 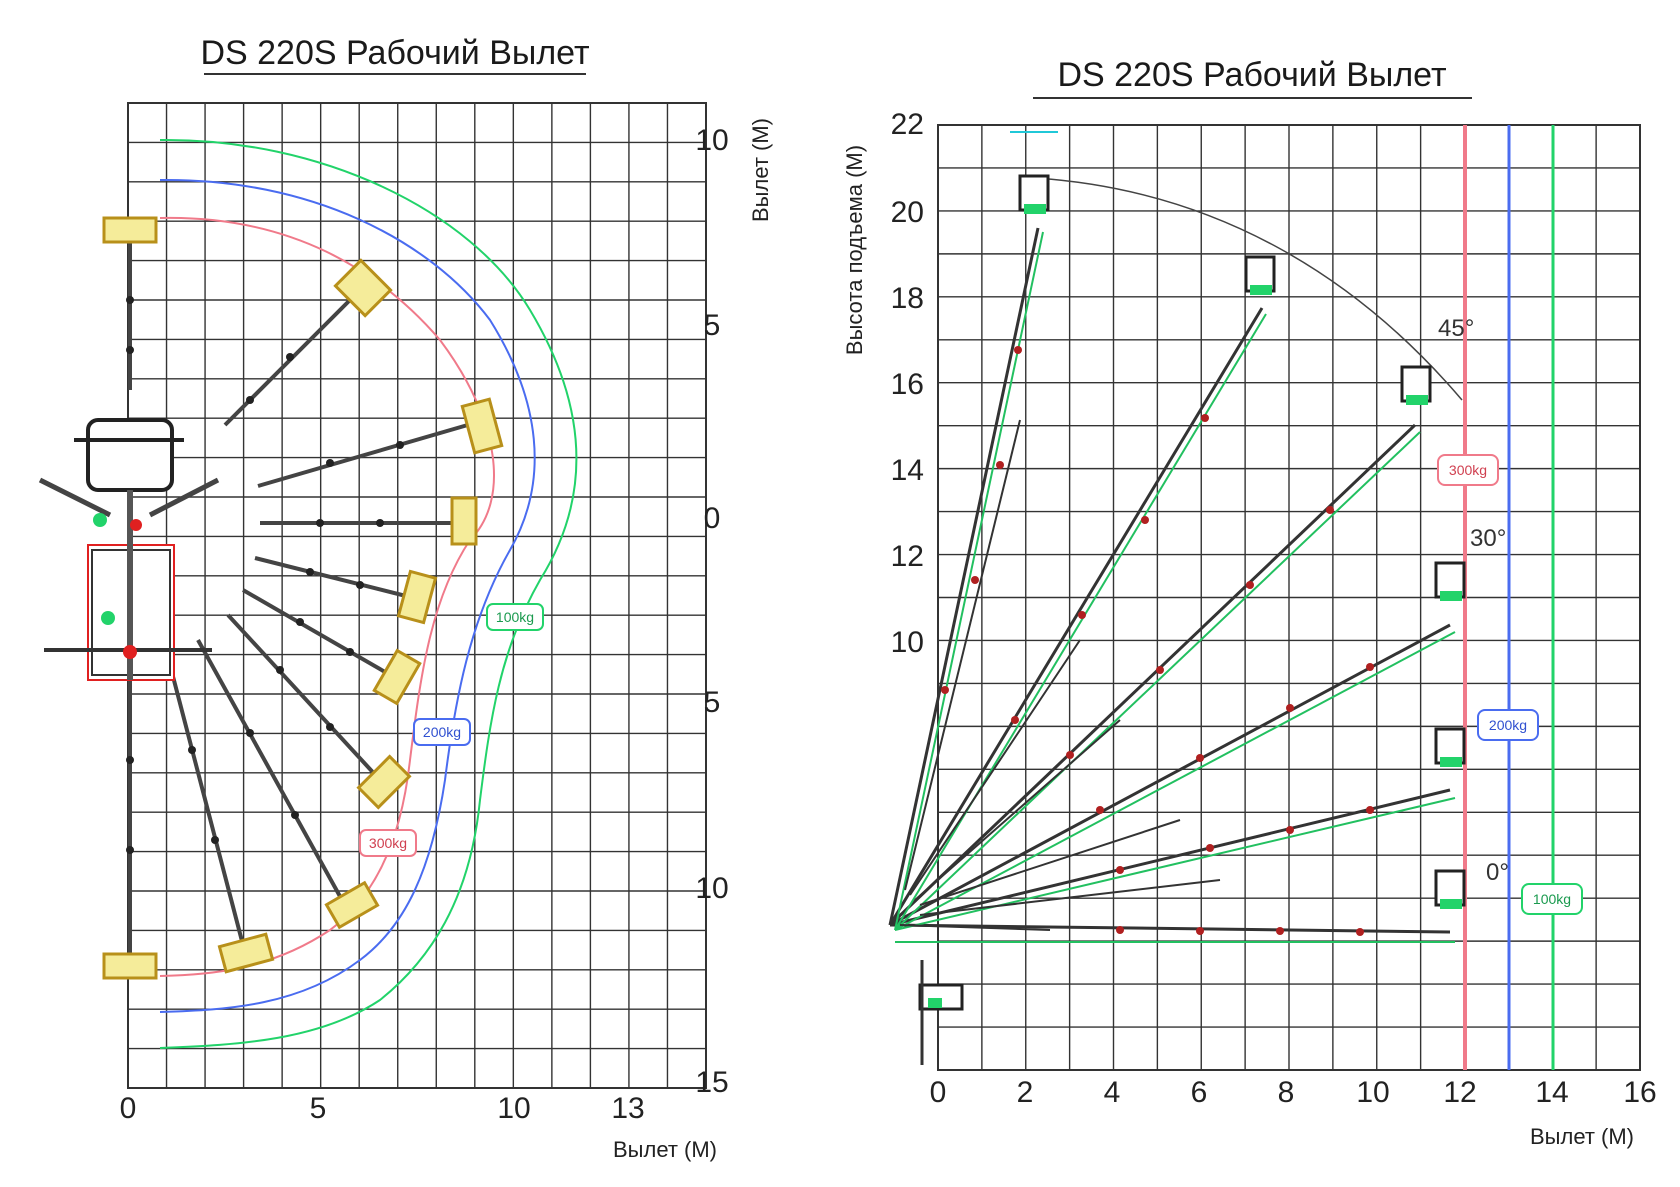 I want to click on left-ytick-3: 0, so click(x=712, y=518).